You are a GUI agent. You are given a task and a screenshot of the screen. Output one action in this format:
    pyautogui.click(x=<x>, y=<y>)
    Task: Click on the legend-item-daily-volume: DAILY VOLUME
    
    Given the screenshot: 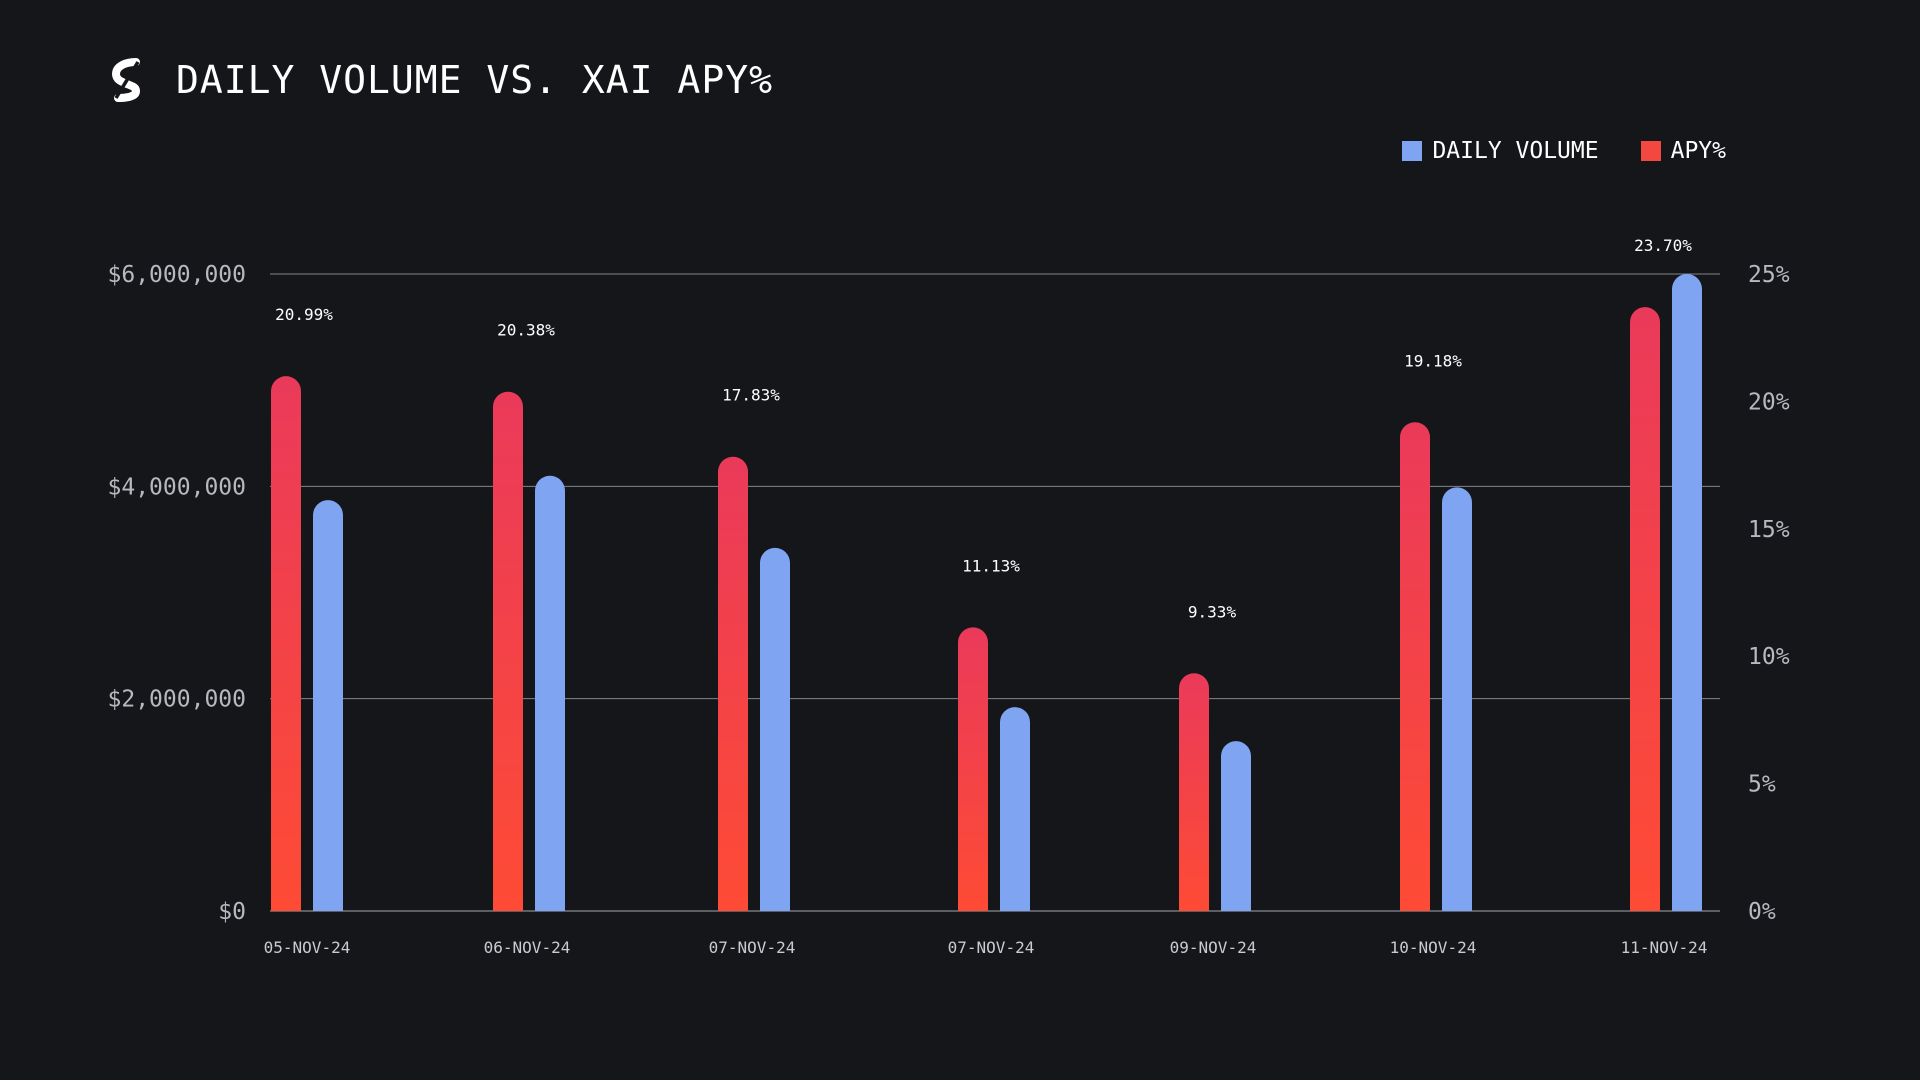 What is the action you would take?
    pyautogui.click(x=1500, y=151)
    